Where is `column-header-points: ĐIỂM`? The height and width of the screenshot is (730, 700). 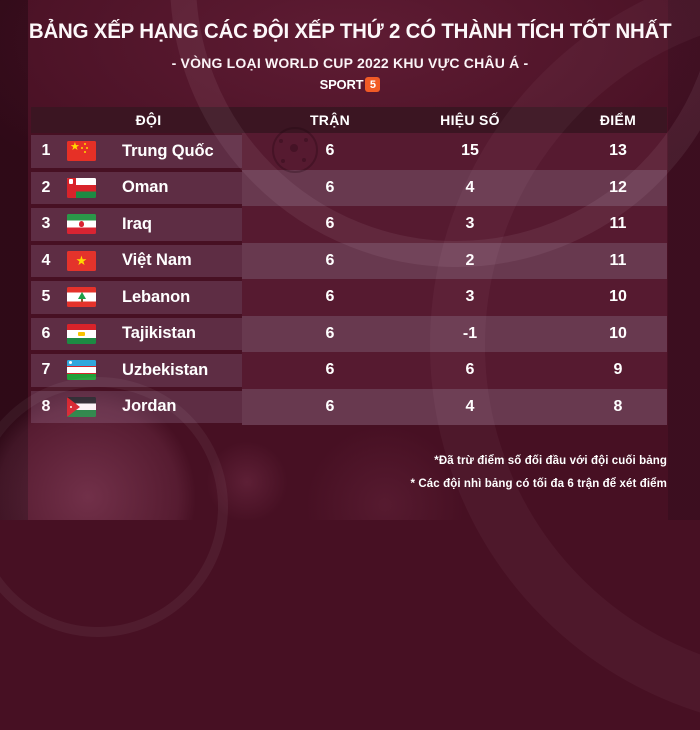 column-header-points: ĐIỂM is located at coordinates (618, 120).